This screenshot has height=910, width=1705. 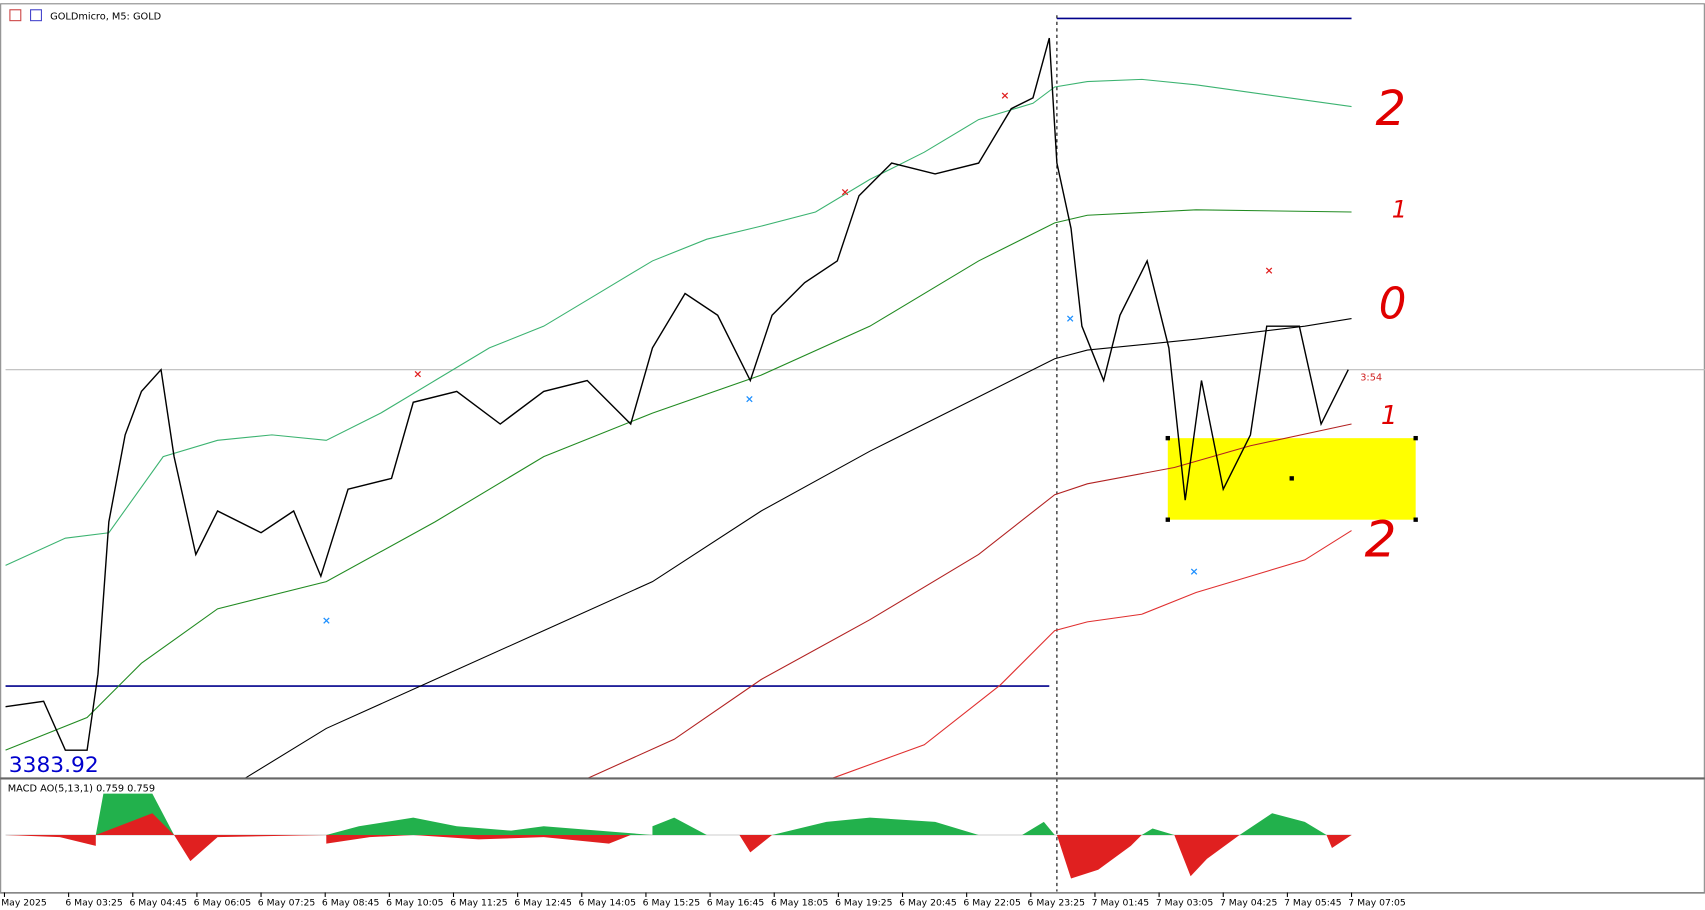 I want to click on time-label: 7 May 03:05, so click(x=1185, y=903).